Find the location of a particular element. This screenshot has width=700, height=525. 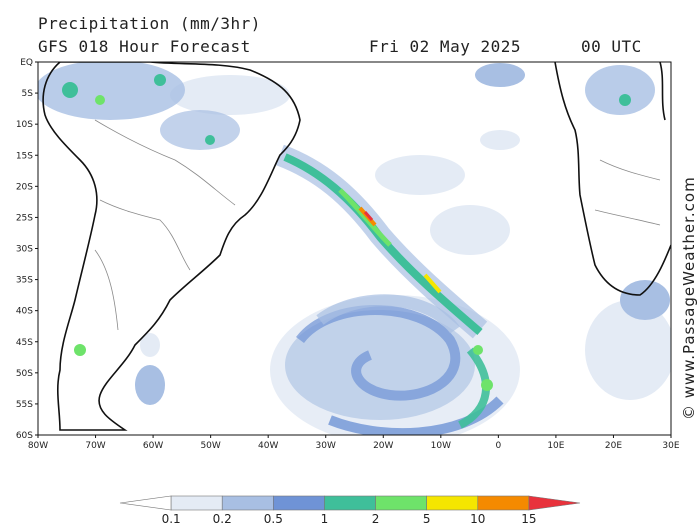

lat-label: 20S is located at coordinates (24, 187).